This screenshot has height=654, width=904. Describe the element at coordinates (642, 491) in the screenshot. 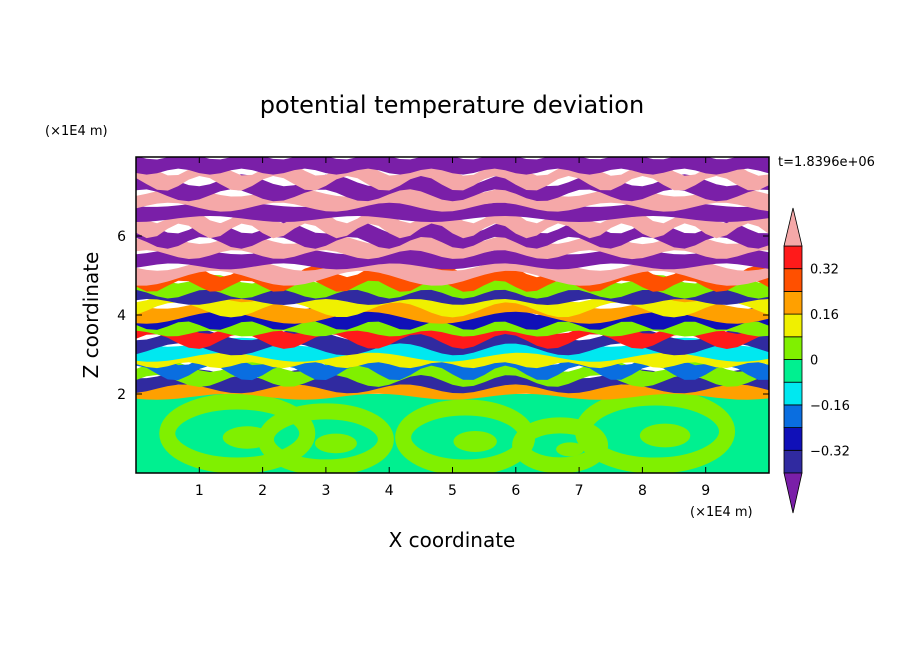

I see `x-tick-label: 8` at that location.